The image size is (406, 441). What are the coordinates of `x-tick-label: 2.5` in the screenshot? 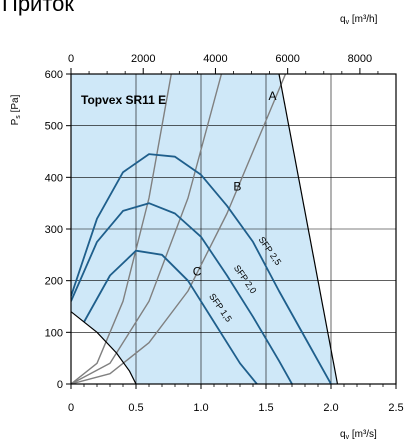 It's located at (395, 408).